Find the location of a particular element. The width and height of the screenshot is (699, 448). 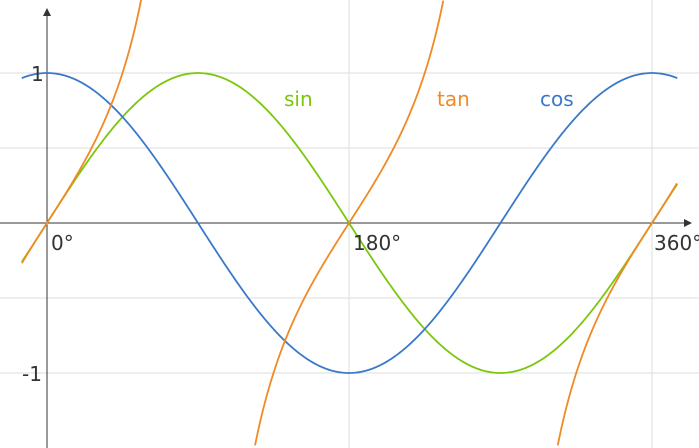

x-tick-label-180: 180° is located at coordinates (377, 243).